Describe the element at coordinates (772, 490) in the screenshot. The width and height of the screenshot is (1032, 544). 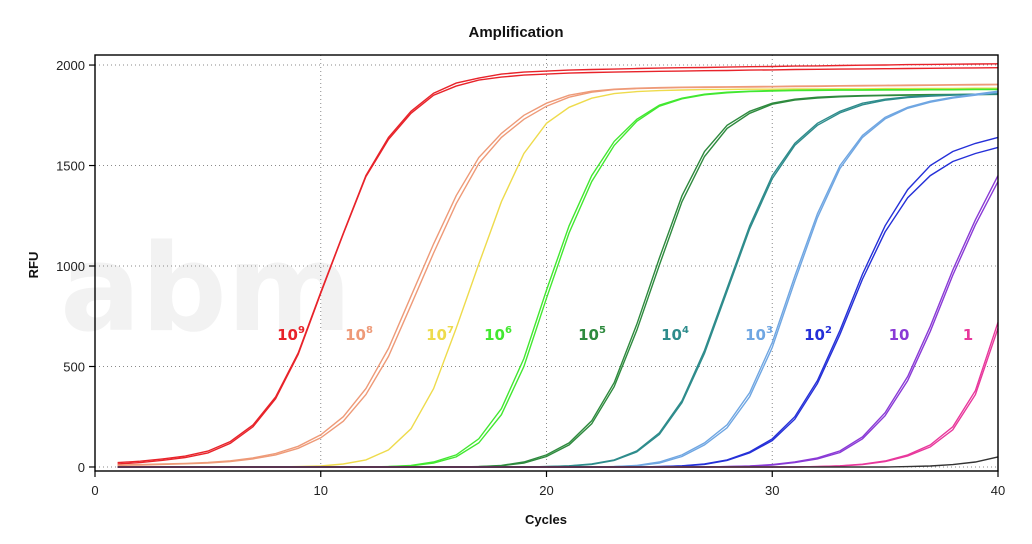
I see `x-tick-label: 30` at that location.